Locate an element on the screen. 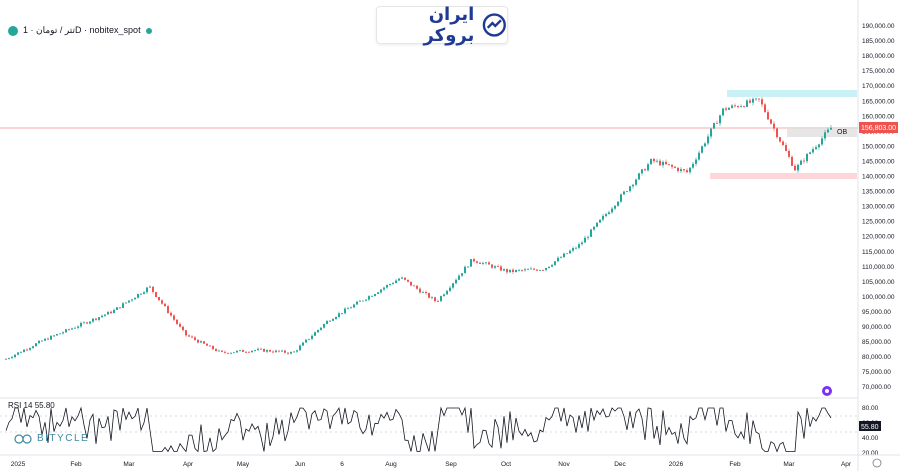 The image size is (900, 471). price-tick-label: 115,000.00 is located at coordinates (878, 252).